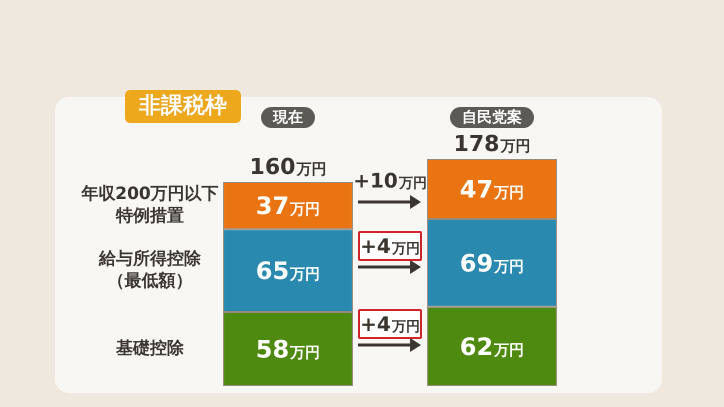  What do you see at coordinates (288, 167) in the screenshot?
I see `total-label: 160万円` at bounding box center [288, 167].